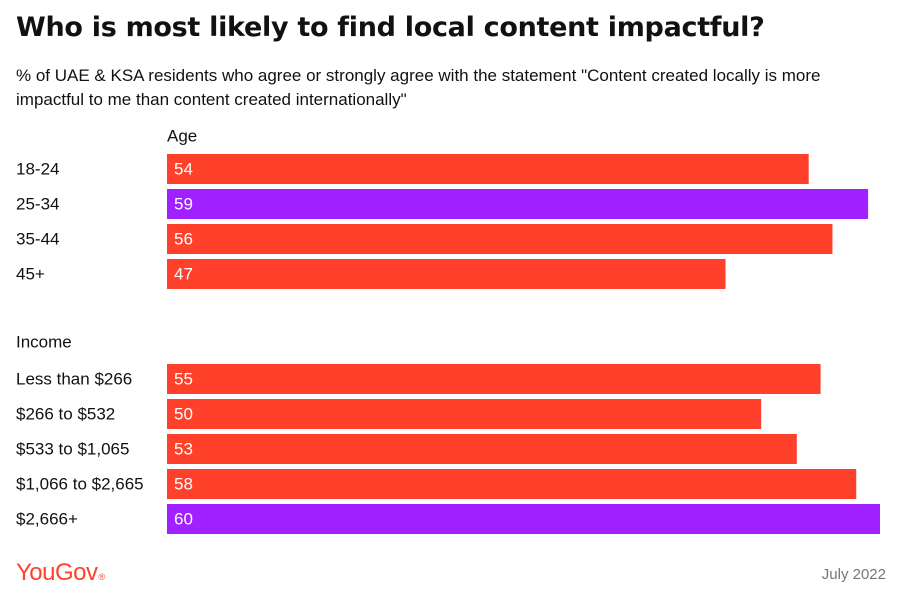  I want to click on bar-value-label: 56, so click(183, 238).